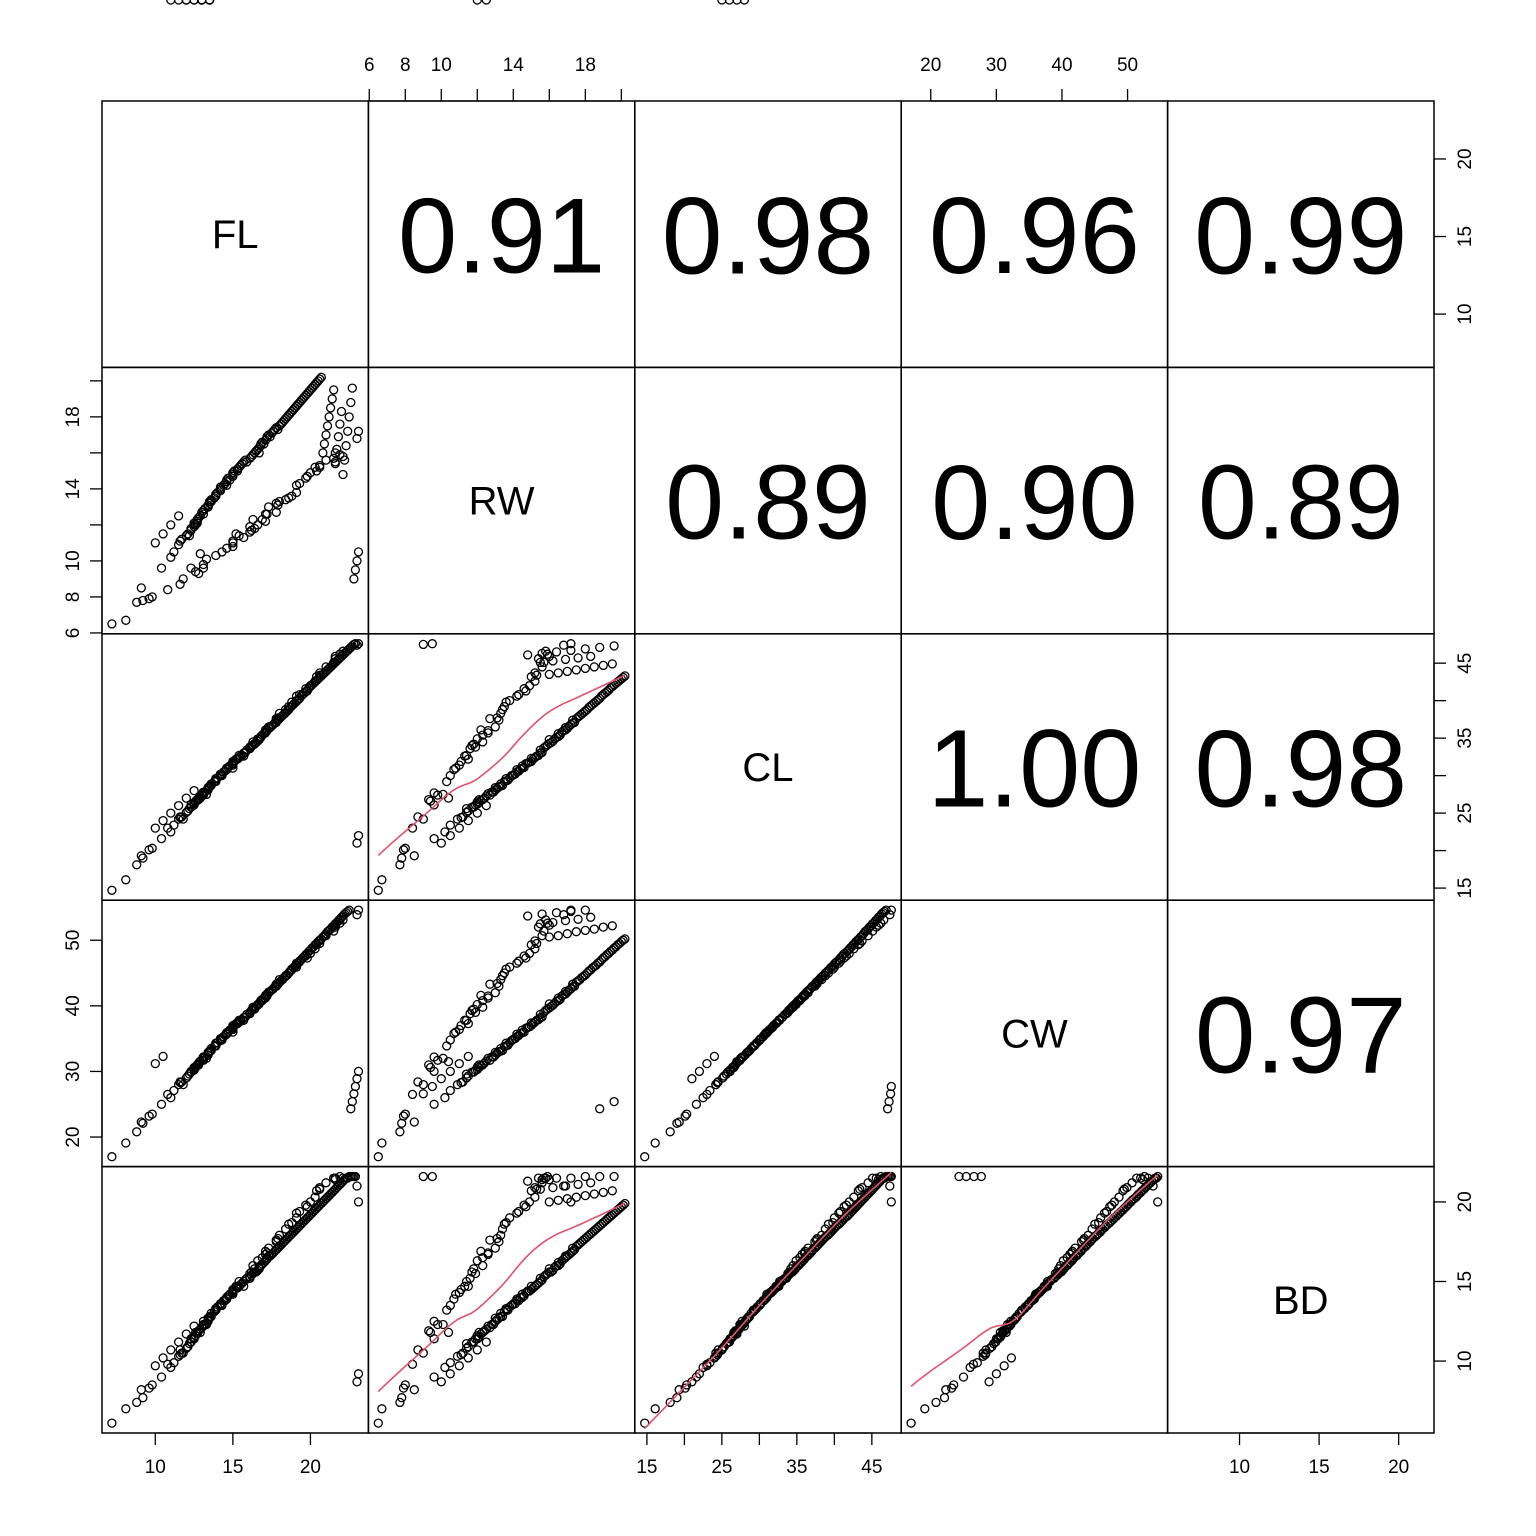 This screenshot has height=1536, width=1536. What do you see at coordinates (501, 236) in the screenshot?
I see `correlation-value: 0.91` at bounding box center [501, 236].